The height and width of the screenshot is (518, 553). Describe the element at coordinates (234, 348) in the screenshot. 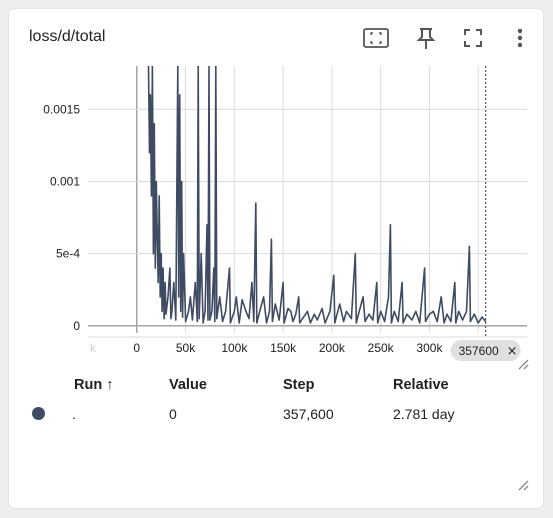

I see `x-tick-label: 100k` at that location.